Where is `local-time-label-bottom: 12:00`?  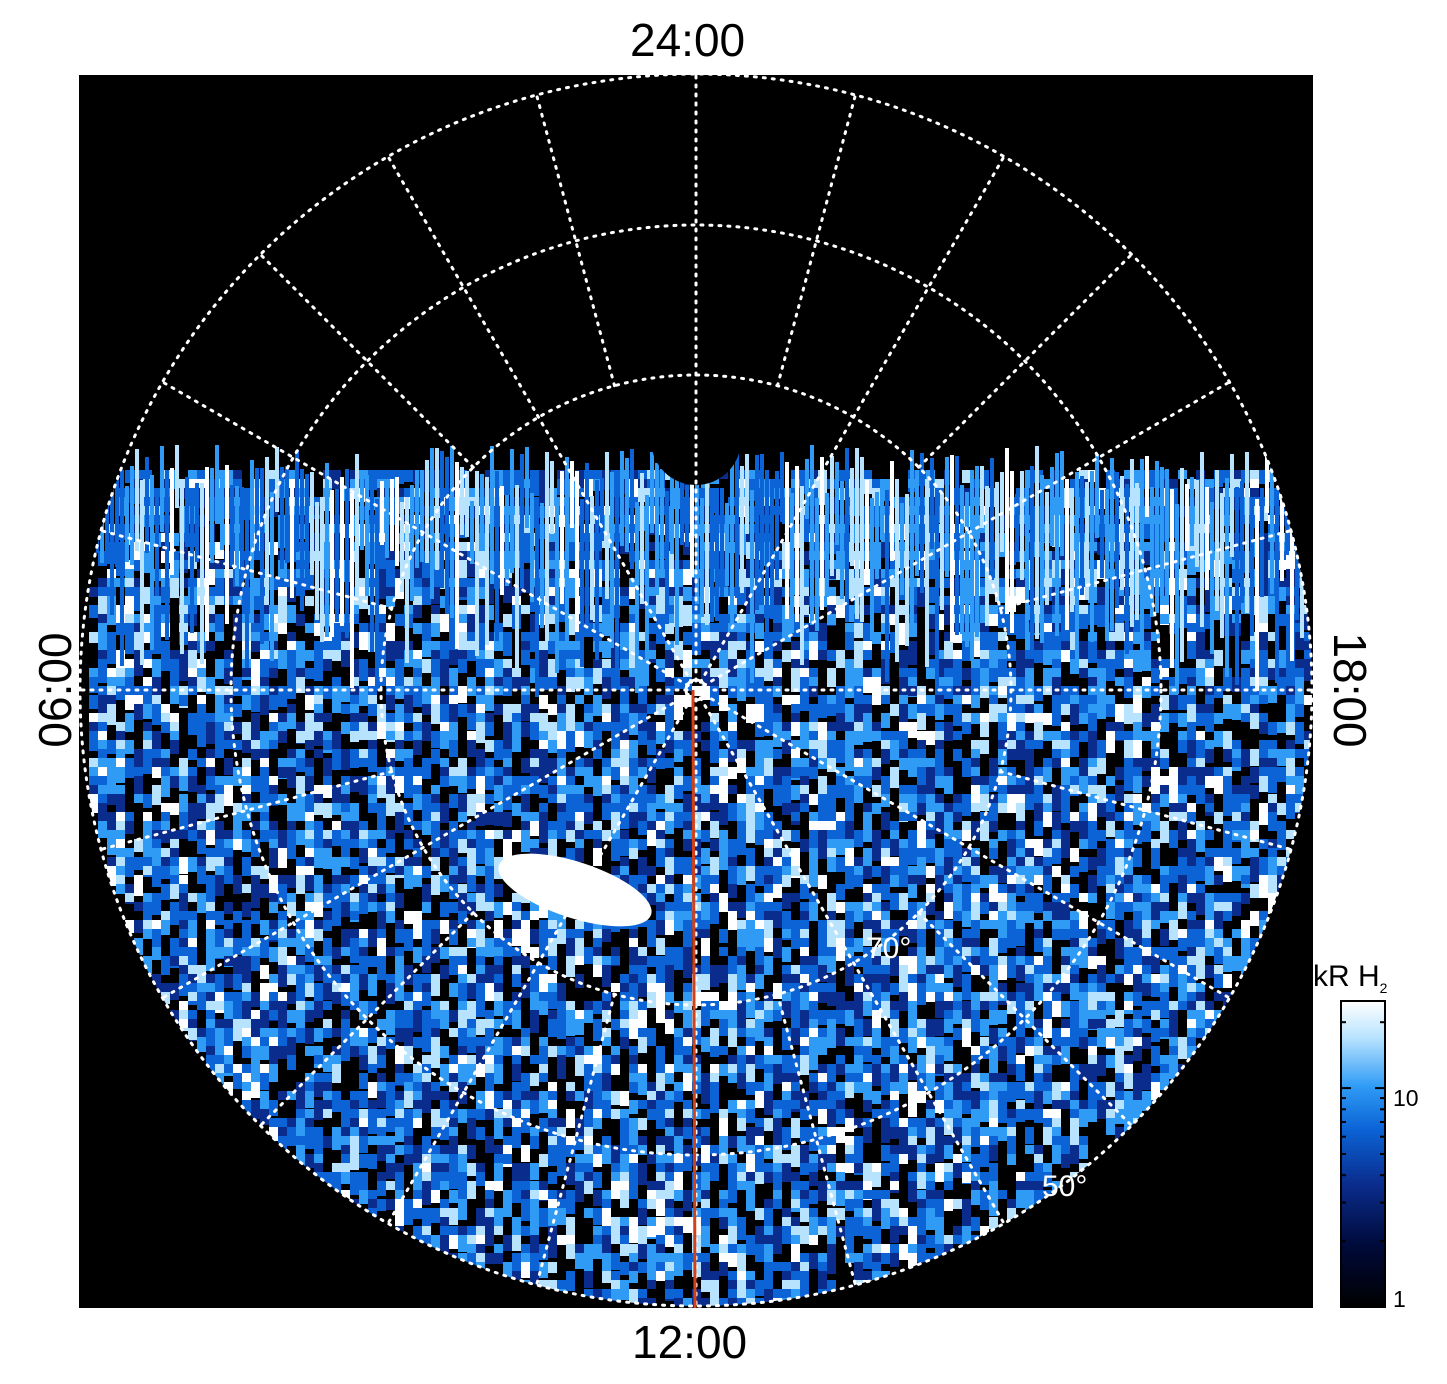
local-time-label-bottom: 12:00 is located at coordinates (690, 1342).